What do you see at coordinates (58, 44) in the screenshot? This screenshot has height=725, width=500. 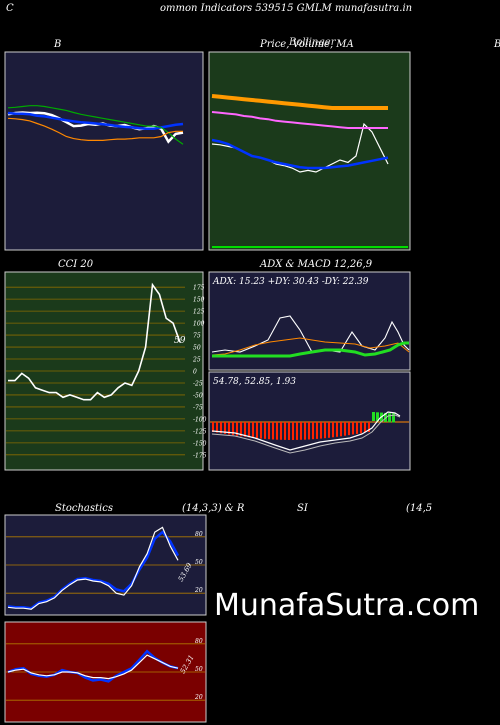 I see `bollinger-title: B` at bounding box center [58, 44].